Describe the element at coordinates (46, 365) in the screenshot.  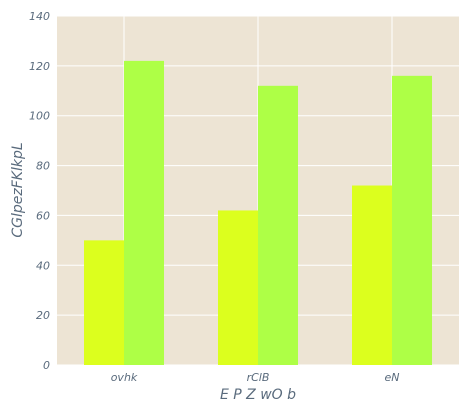
I see `y-tick-label: 0` at that location.